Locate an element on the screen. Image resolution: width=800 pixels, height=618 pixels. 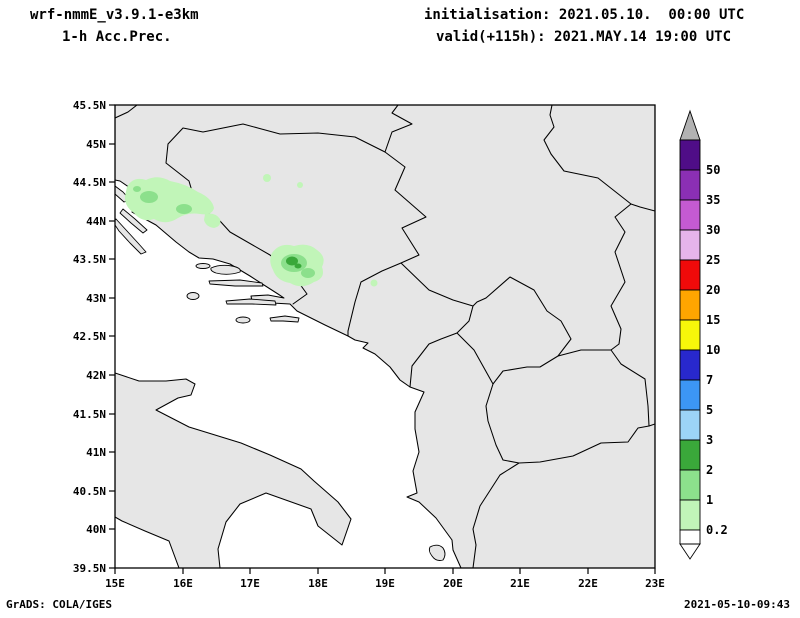
x-tick-label: 21E is located at coordinates (520, 583).